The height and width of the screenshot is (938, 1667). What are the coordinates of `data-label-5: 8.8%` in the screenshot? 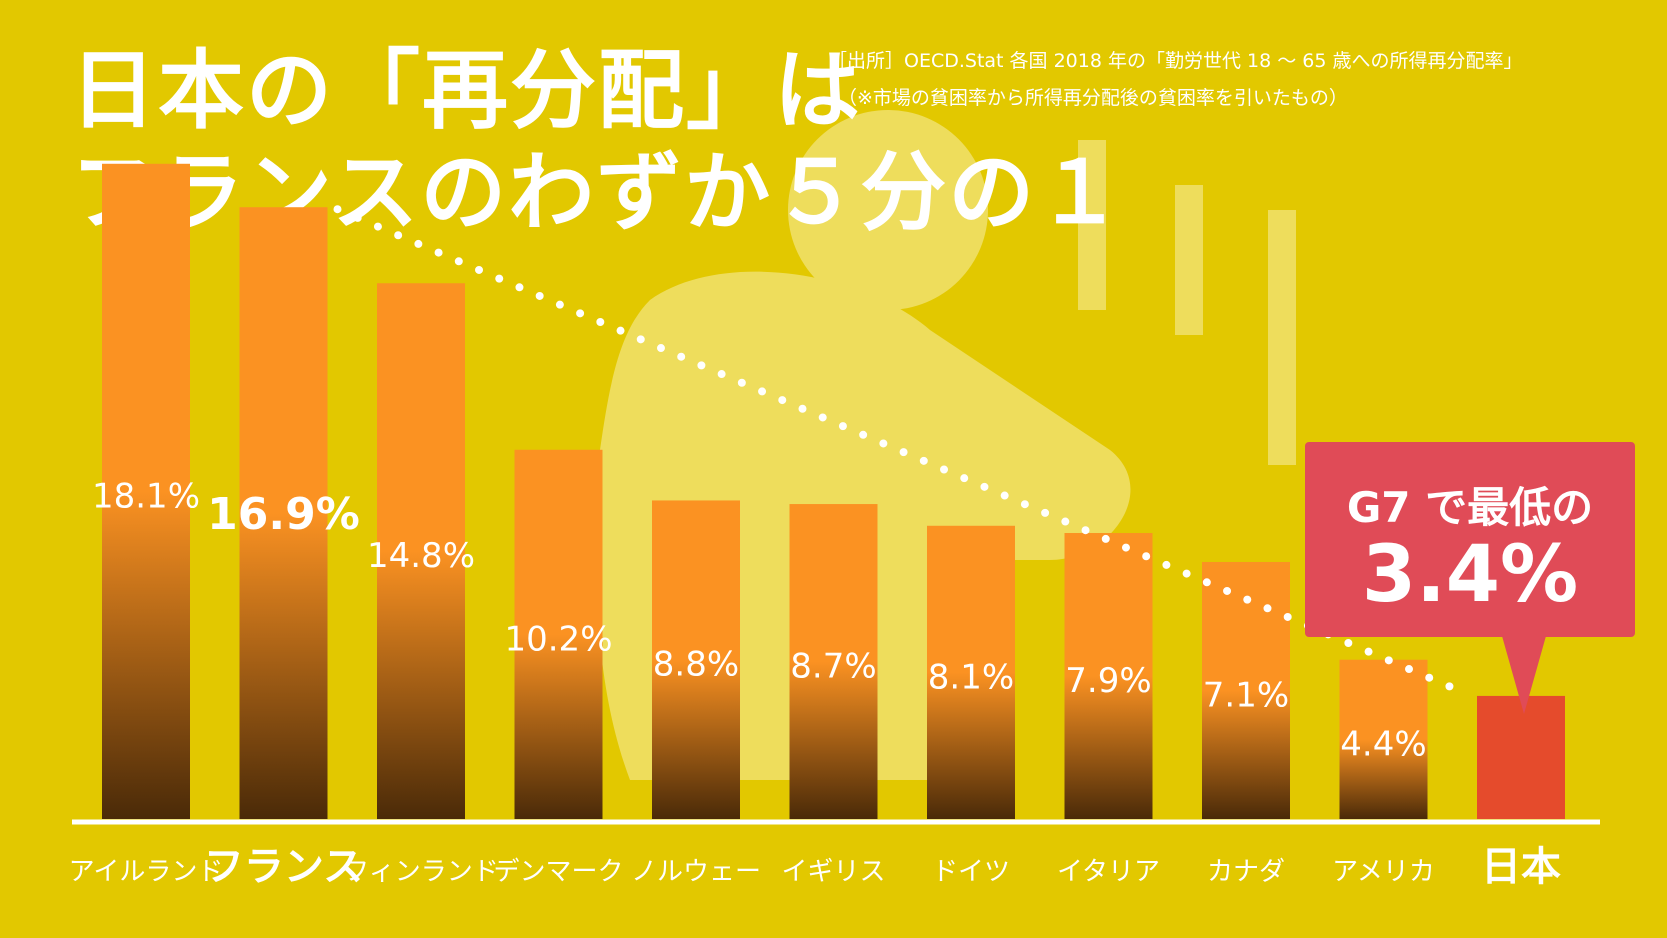 It's located at (696, 665).